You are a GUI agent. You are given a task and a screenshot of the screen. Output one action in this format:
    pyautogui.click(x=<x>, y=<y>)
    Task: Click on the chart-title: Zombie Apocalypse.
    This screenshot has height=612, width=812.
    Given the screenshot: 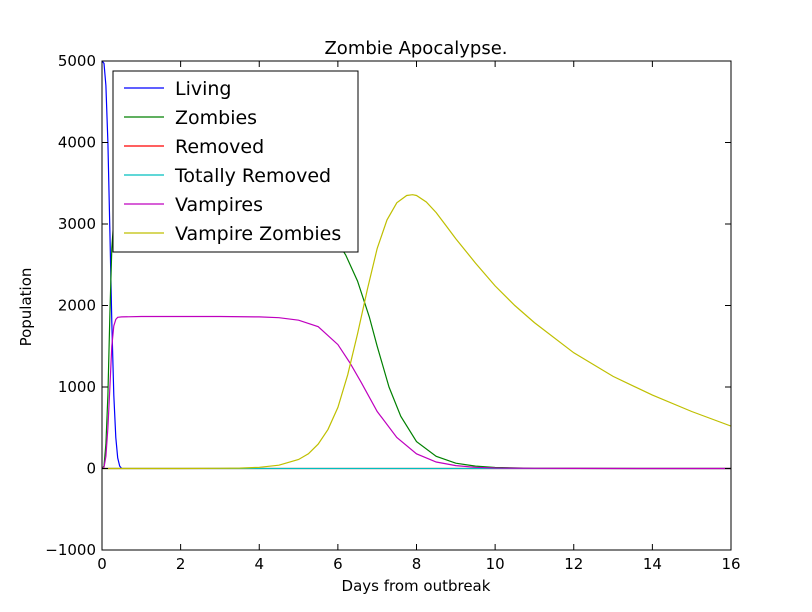 What is the action you would take?
    pyautogui.click(x=415, y=48)
    